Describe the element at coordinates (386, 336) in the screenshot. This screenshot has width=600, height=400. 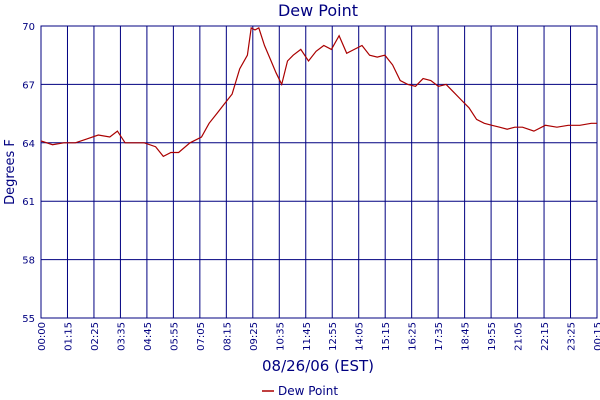
I see `x-tick-label: 15:15` at that location.